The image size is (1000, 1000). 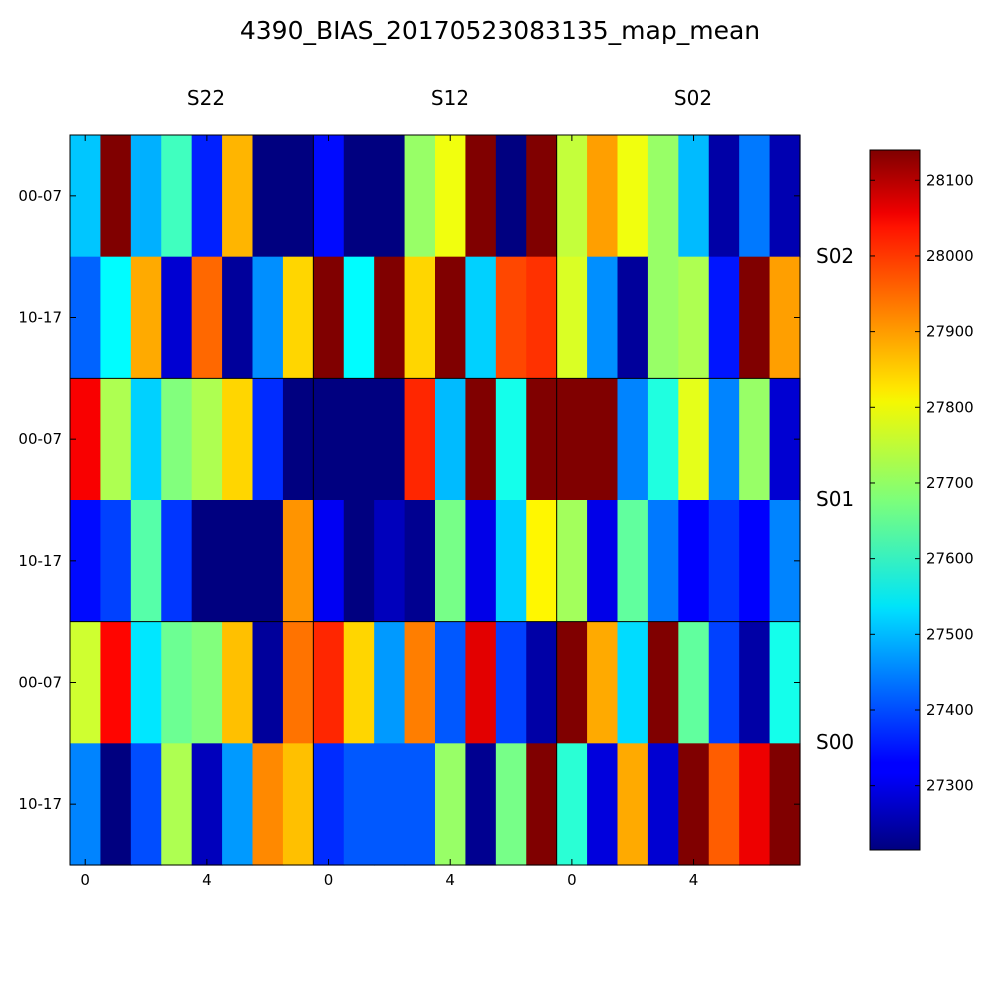 I want to click on row-group-labels: S02 S01 S00, so click(x=835, y=499).